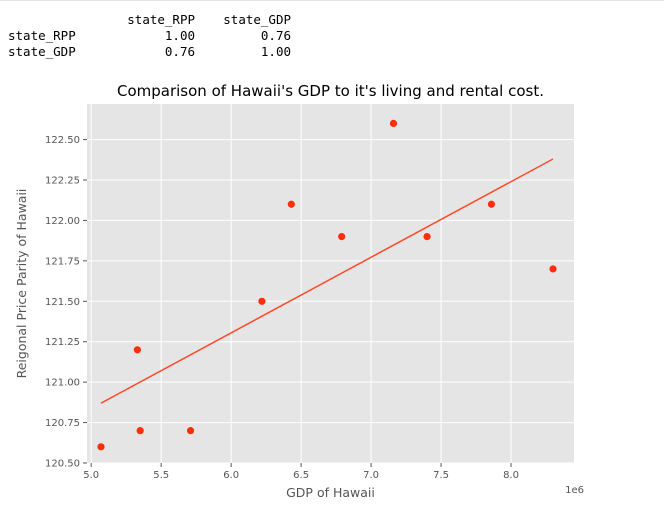  What do you see at coordinates (62, 464) in the screenshot?
I see `y-tick-label: 120.50` at bounding box center [62, 464].